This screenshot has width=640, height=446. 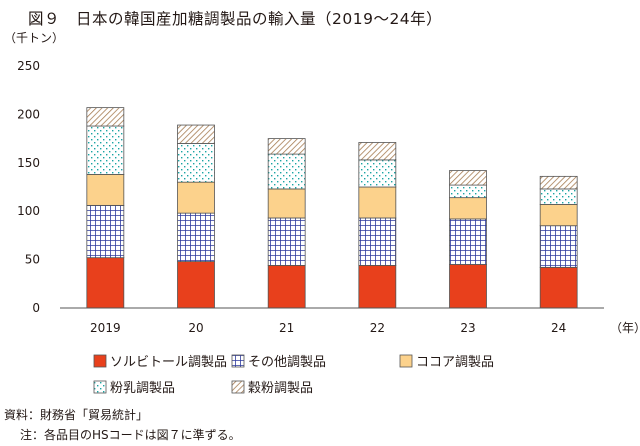 I want to click on y-tick-label: 0, so click(x=36, y=308).